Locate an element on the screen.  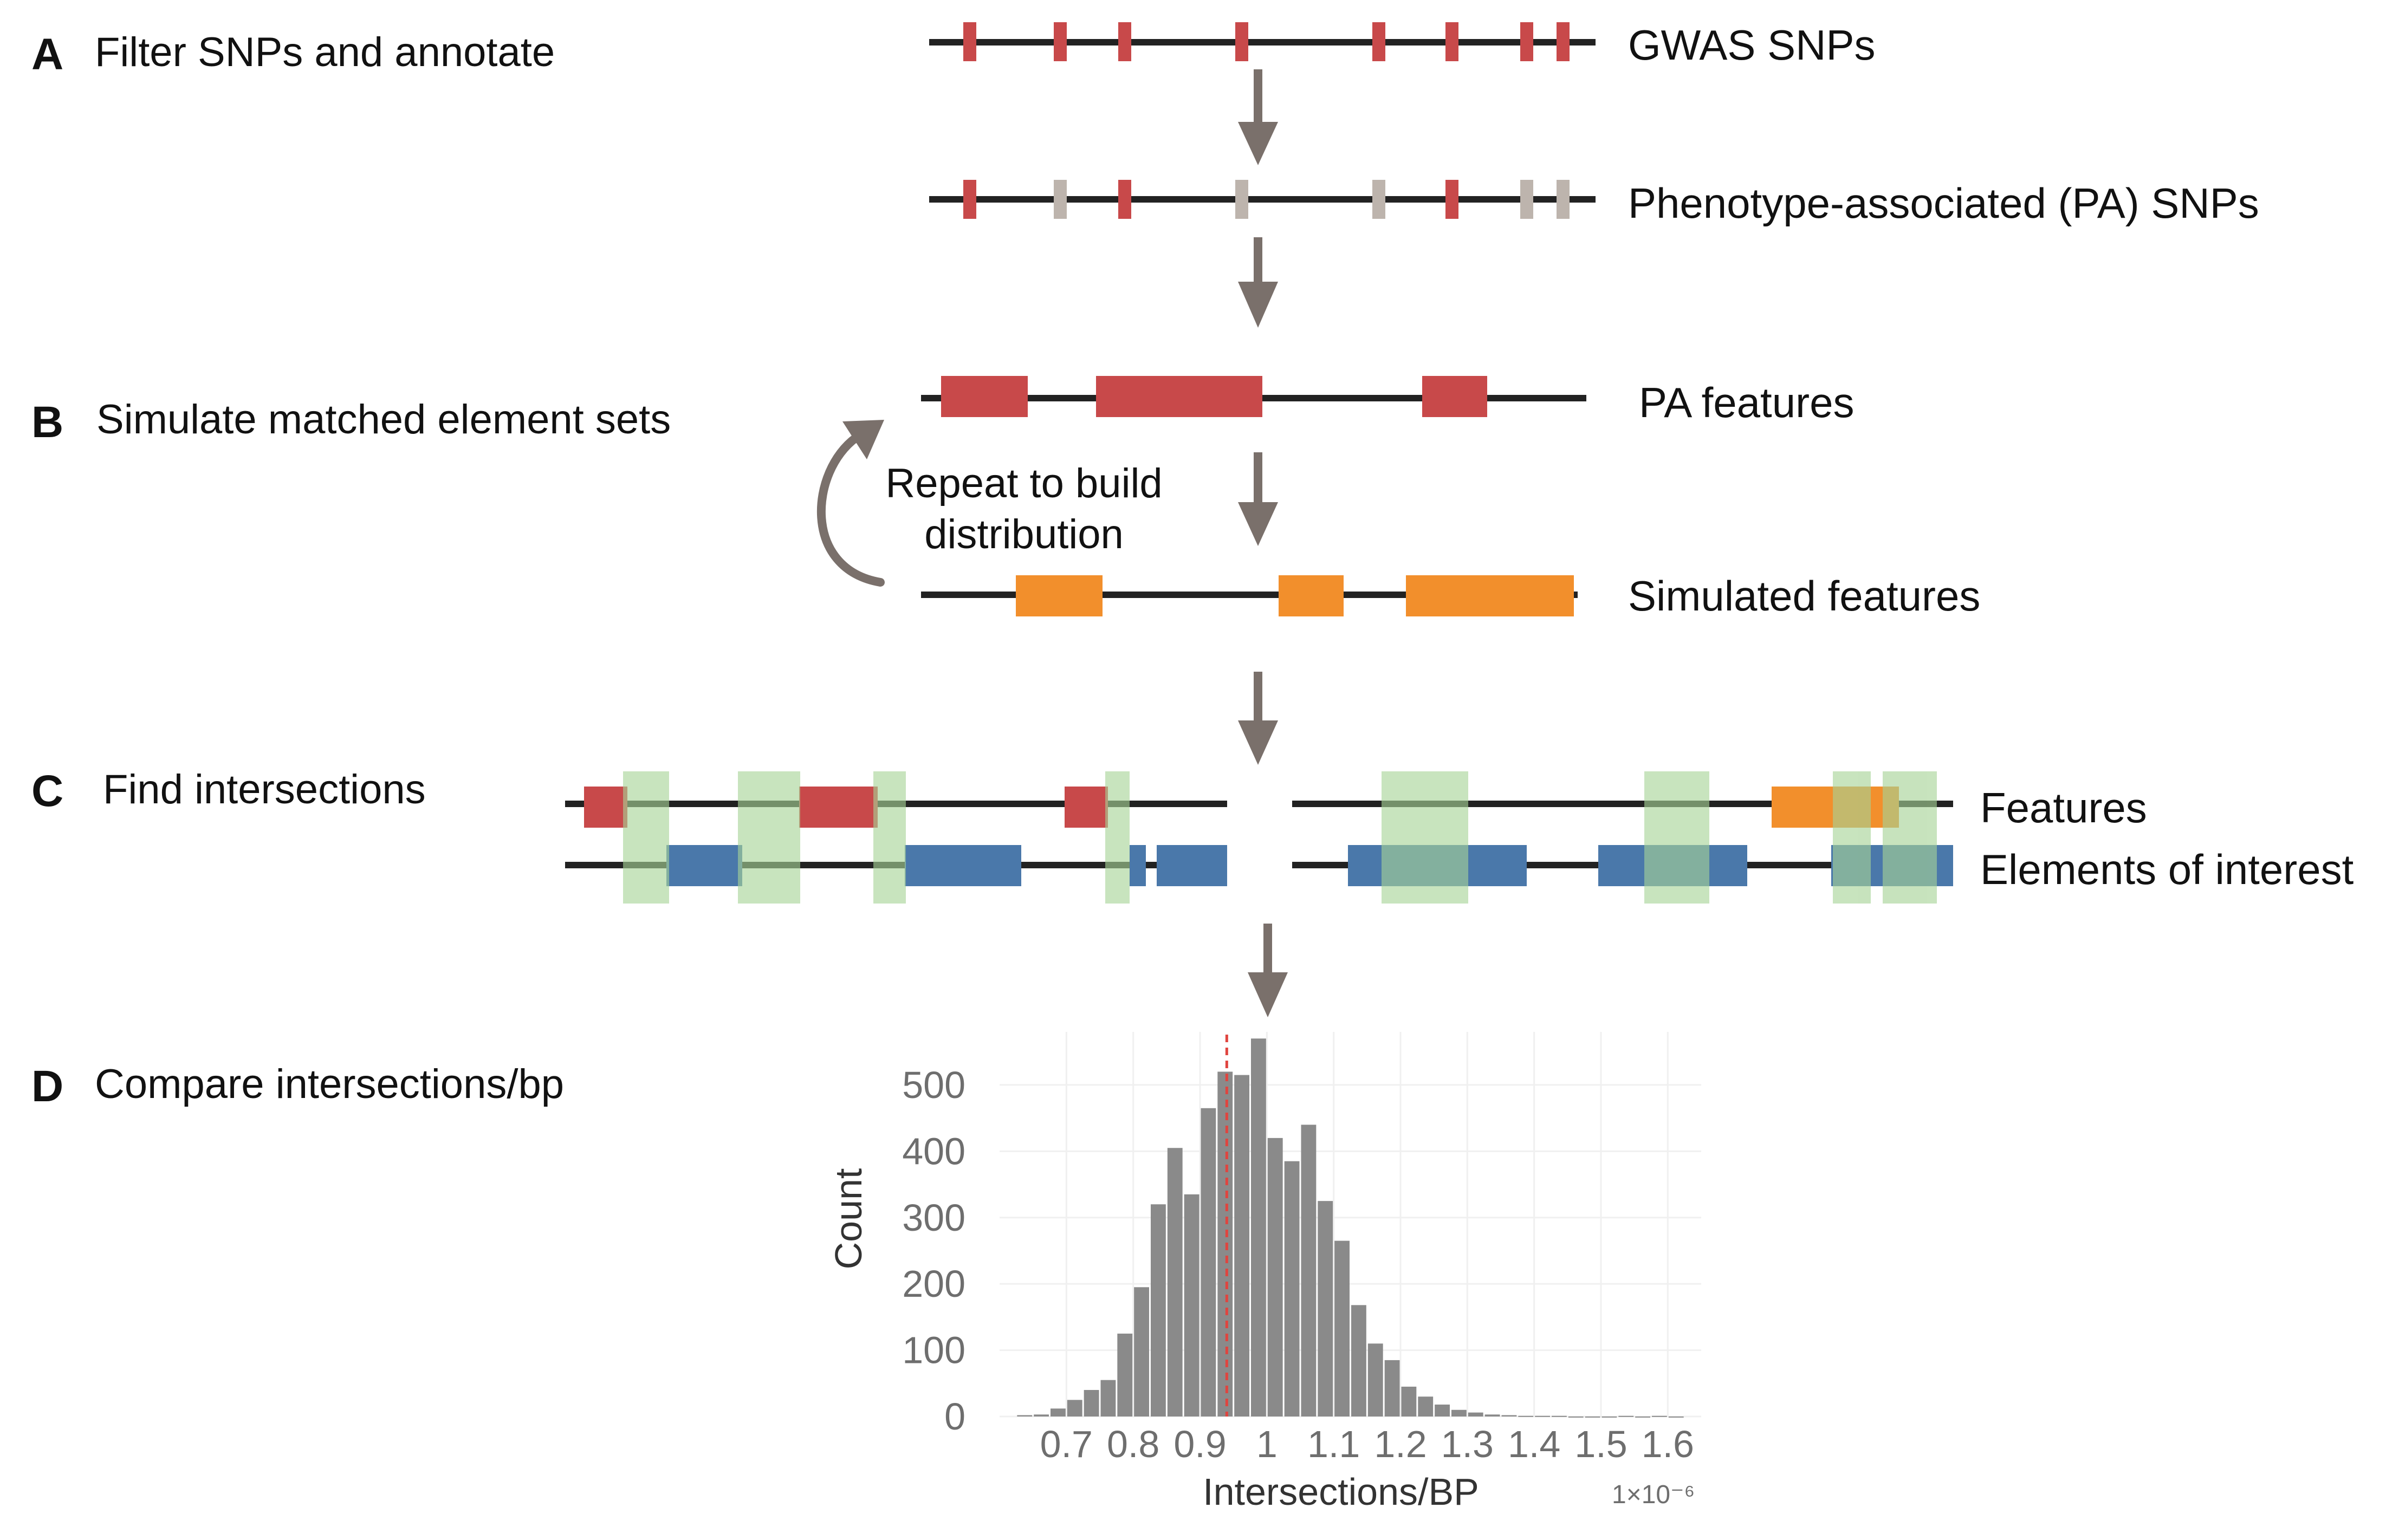
y-tick-label: 300 is located at coordinates (934, 1218).